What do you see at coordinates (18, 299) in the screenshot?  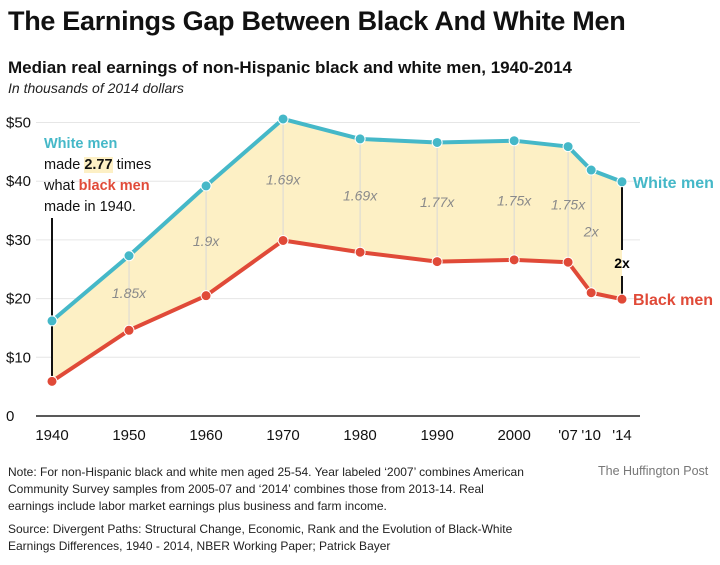 I see `y-tick-label: $20` at bounding box center [18, 299].